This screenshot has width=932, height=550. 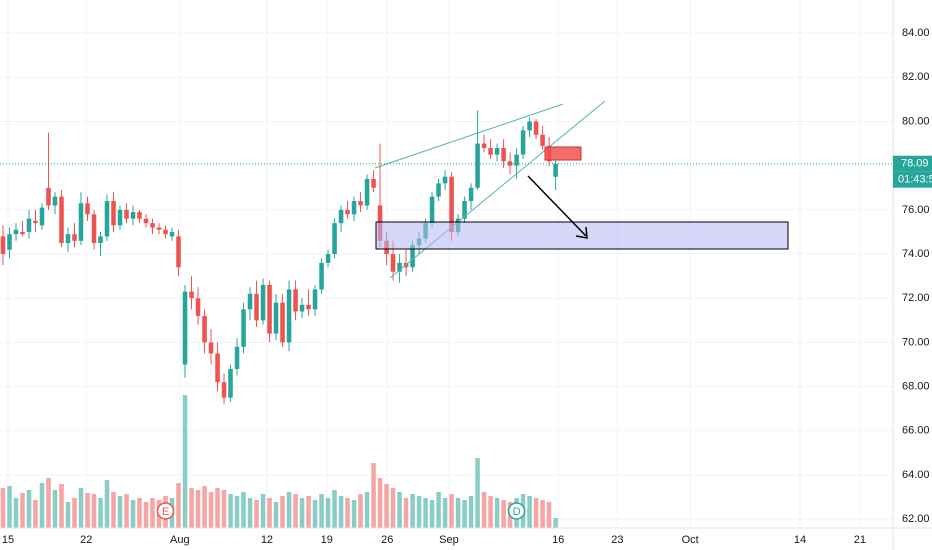 What do you see at coordinates (387, 540) in the screenshot?
I see `x-tick-label: 26` at bounding box center [387, 540].